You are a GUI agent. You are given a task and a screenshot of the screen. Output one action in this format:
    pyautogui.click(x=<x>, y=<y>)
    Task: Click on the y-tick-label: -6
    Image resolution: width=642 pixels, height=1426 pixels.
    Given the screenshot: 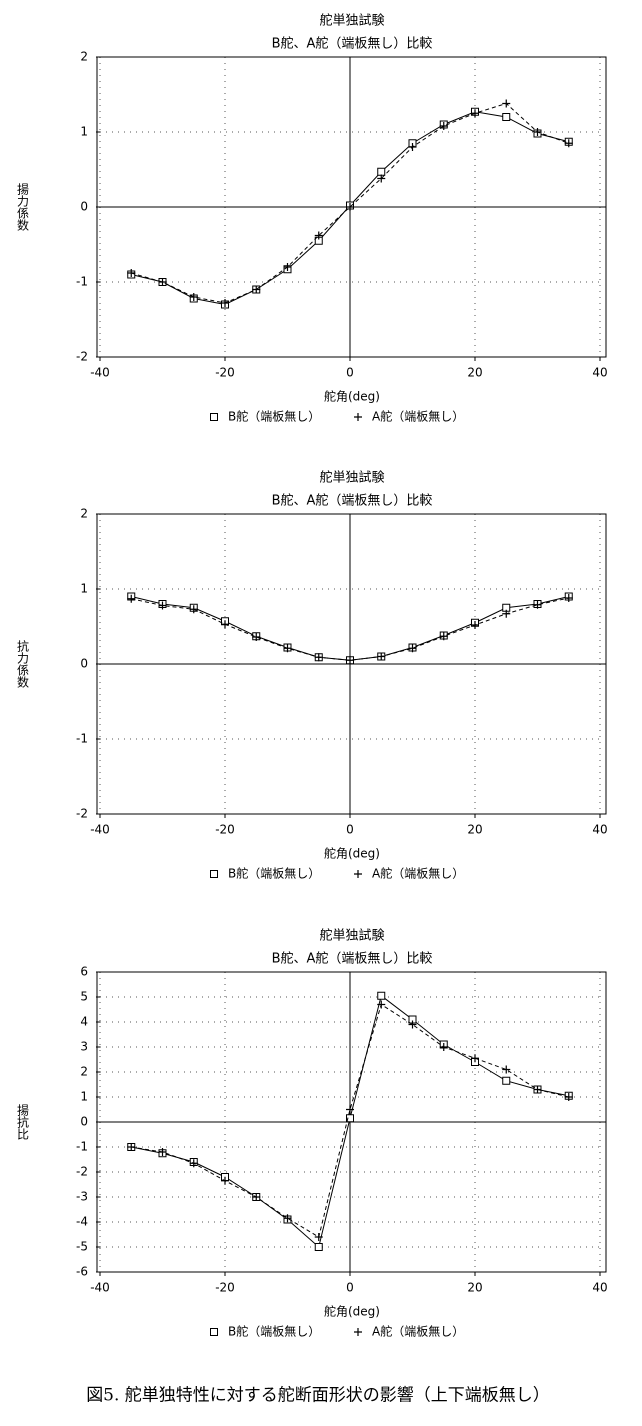 What is the action you would take?
    pyautogui.click(x=82, y=1272)
    